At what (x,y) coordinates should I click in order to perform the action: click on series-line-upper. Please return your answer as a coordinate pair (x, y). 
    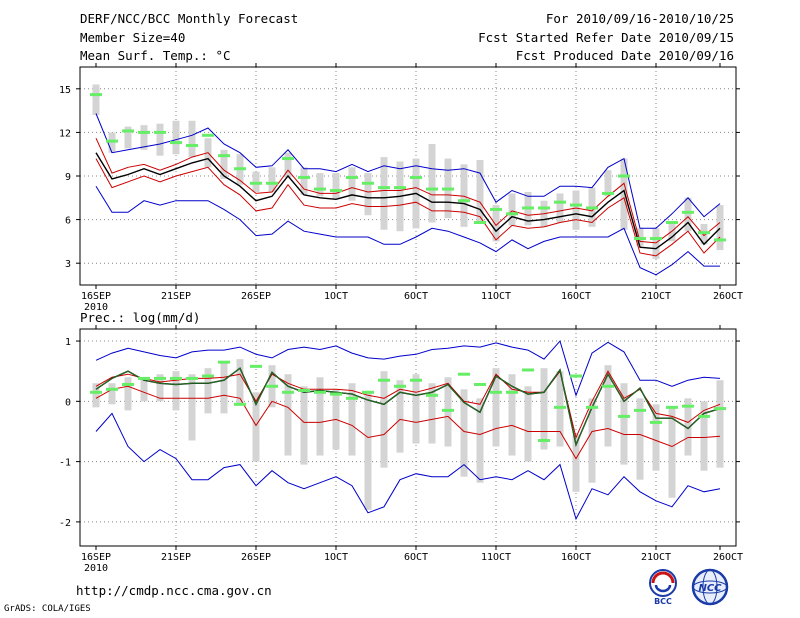
    Looking at the image, I should click on (408, 405).